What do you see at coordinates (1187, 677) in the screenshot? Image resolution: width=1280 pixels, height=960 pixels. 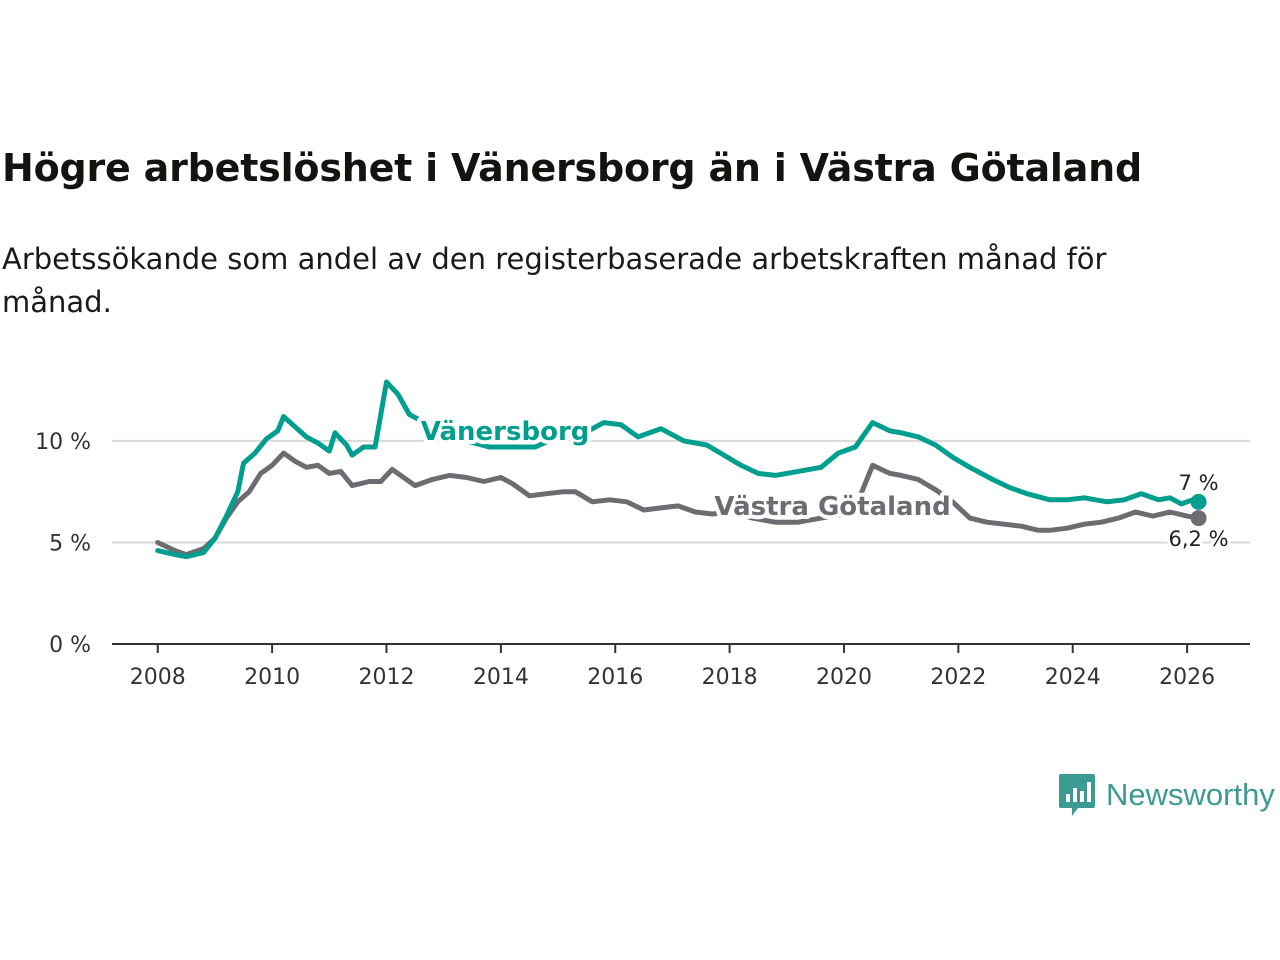 I see `x-tick-label: 2026` at bounding box center [1187, 677].